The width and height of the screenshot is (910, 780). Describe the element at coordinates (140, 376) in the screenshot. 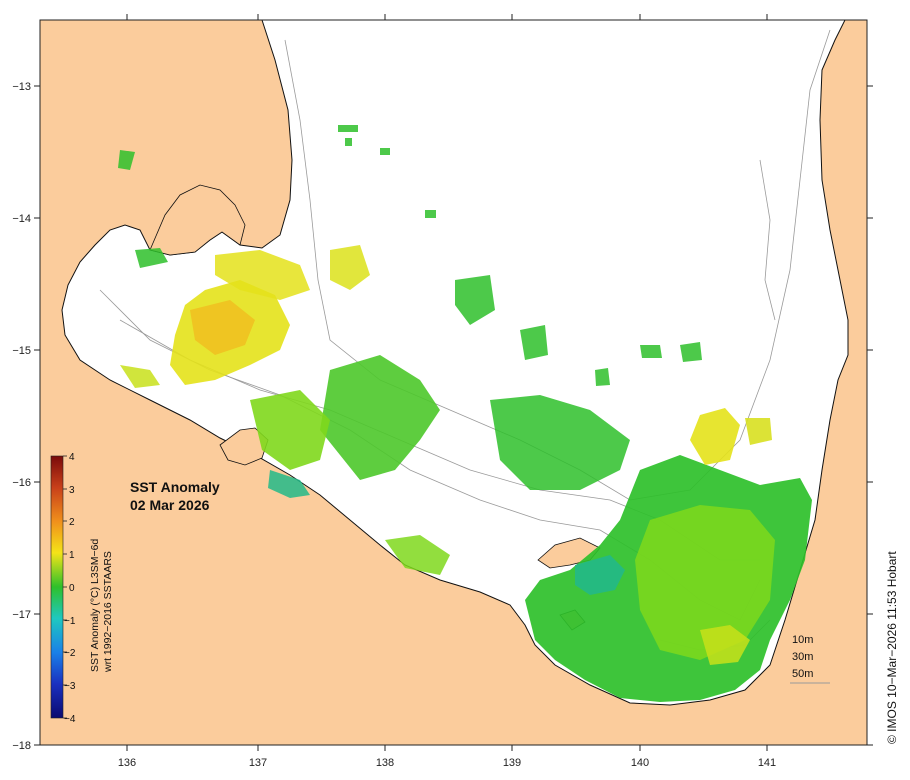

I see `anomaly-strip-coast-west` at that location.